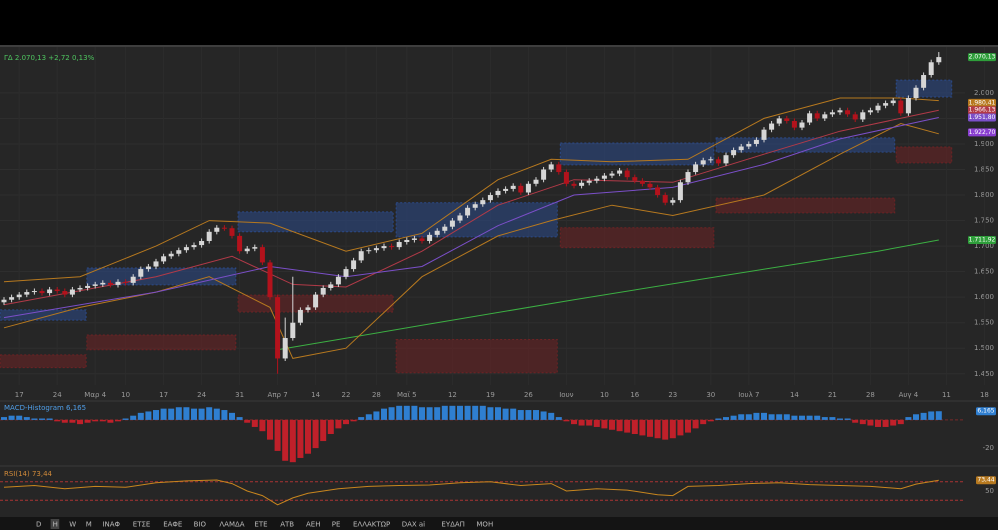 This screenshot has height=530, width=998. I want to click on toolbar-item: D, so click(38, 525).